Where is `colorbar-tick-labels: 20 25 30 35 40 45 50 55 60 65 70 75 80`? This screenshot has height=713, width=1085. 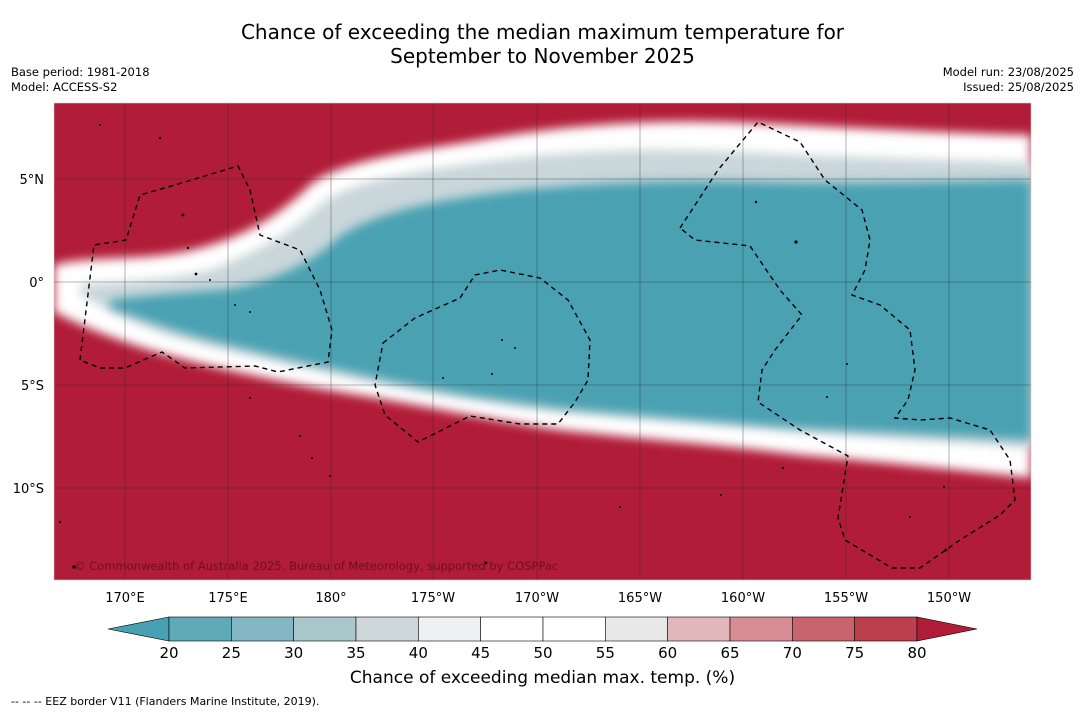 colorbar-tick-labels: 20 25 30 35 40 45 50 55 60 65 70 75 80 is located at coordinates (542, 653).